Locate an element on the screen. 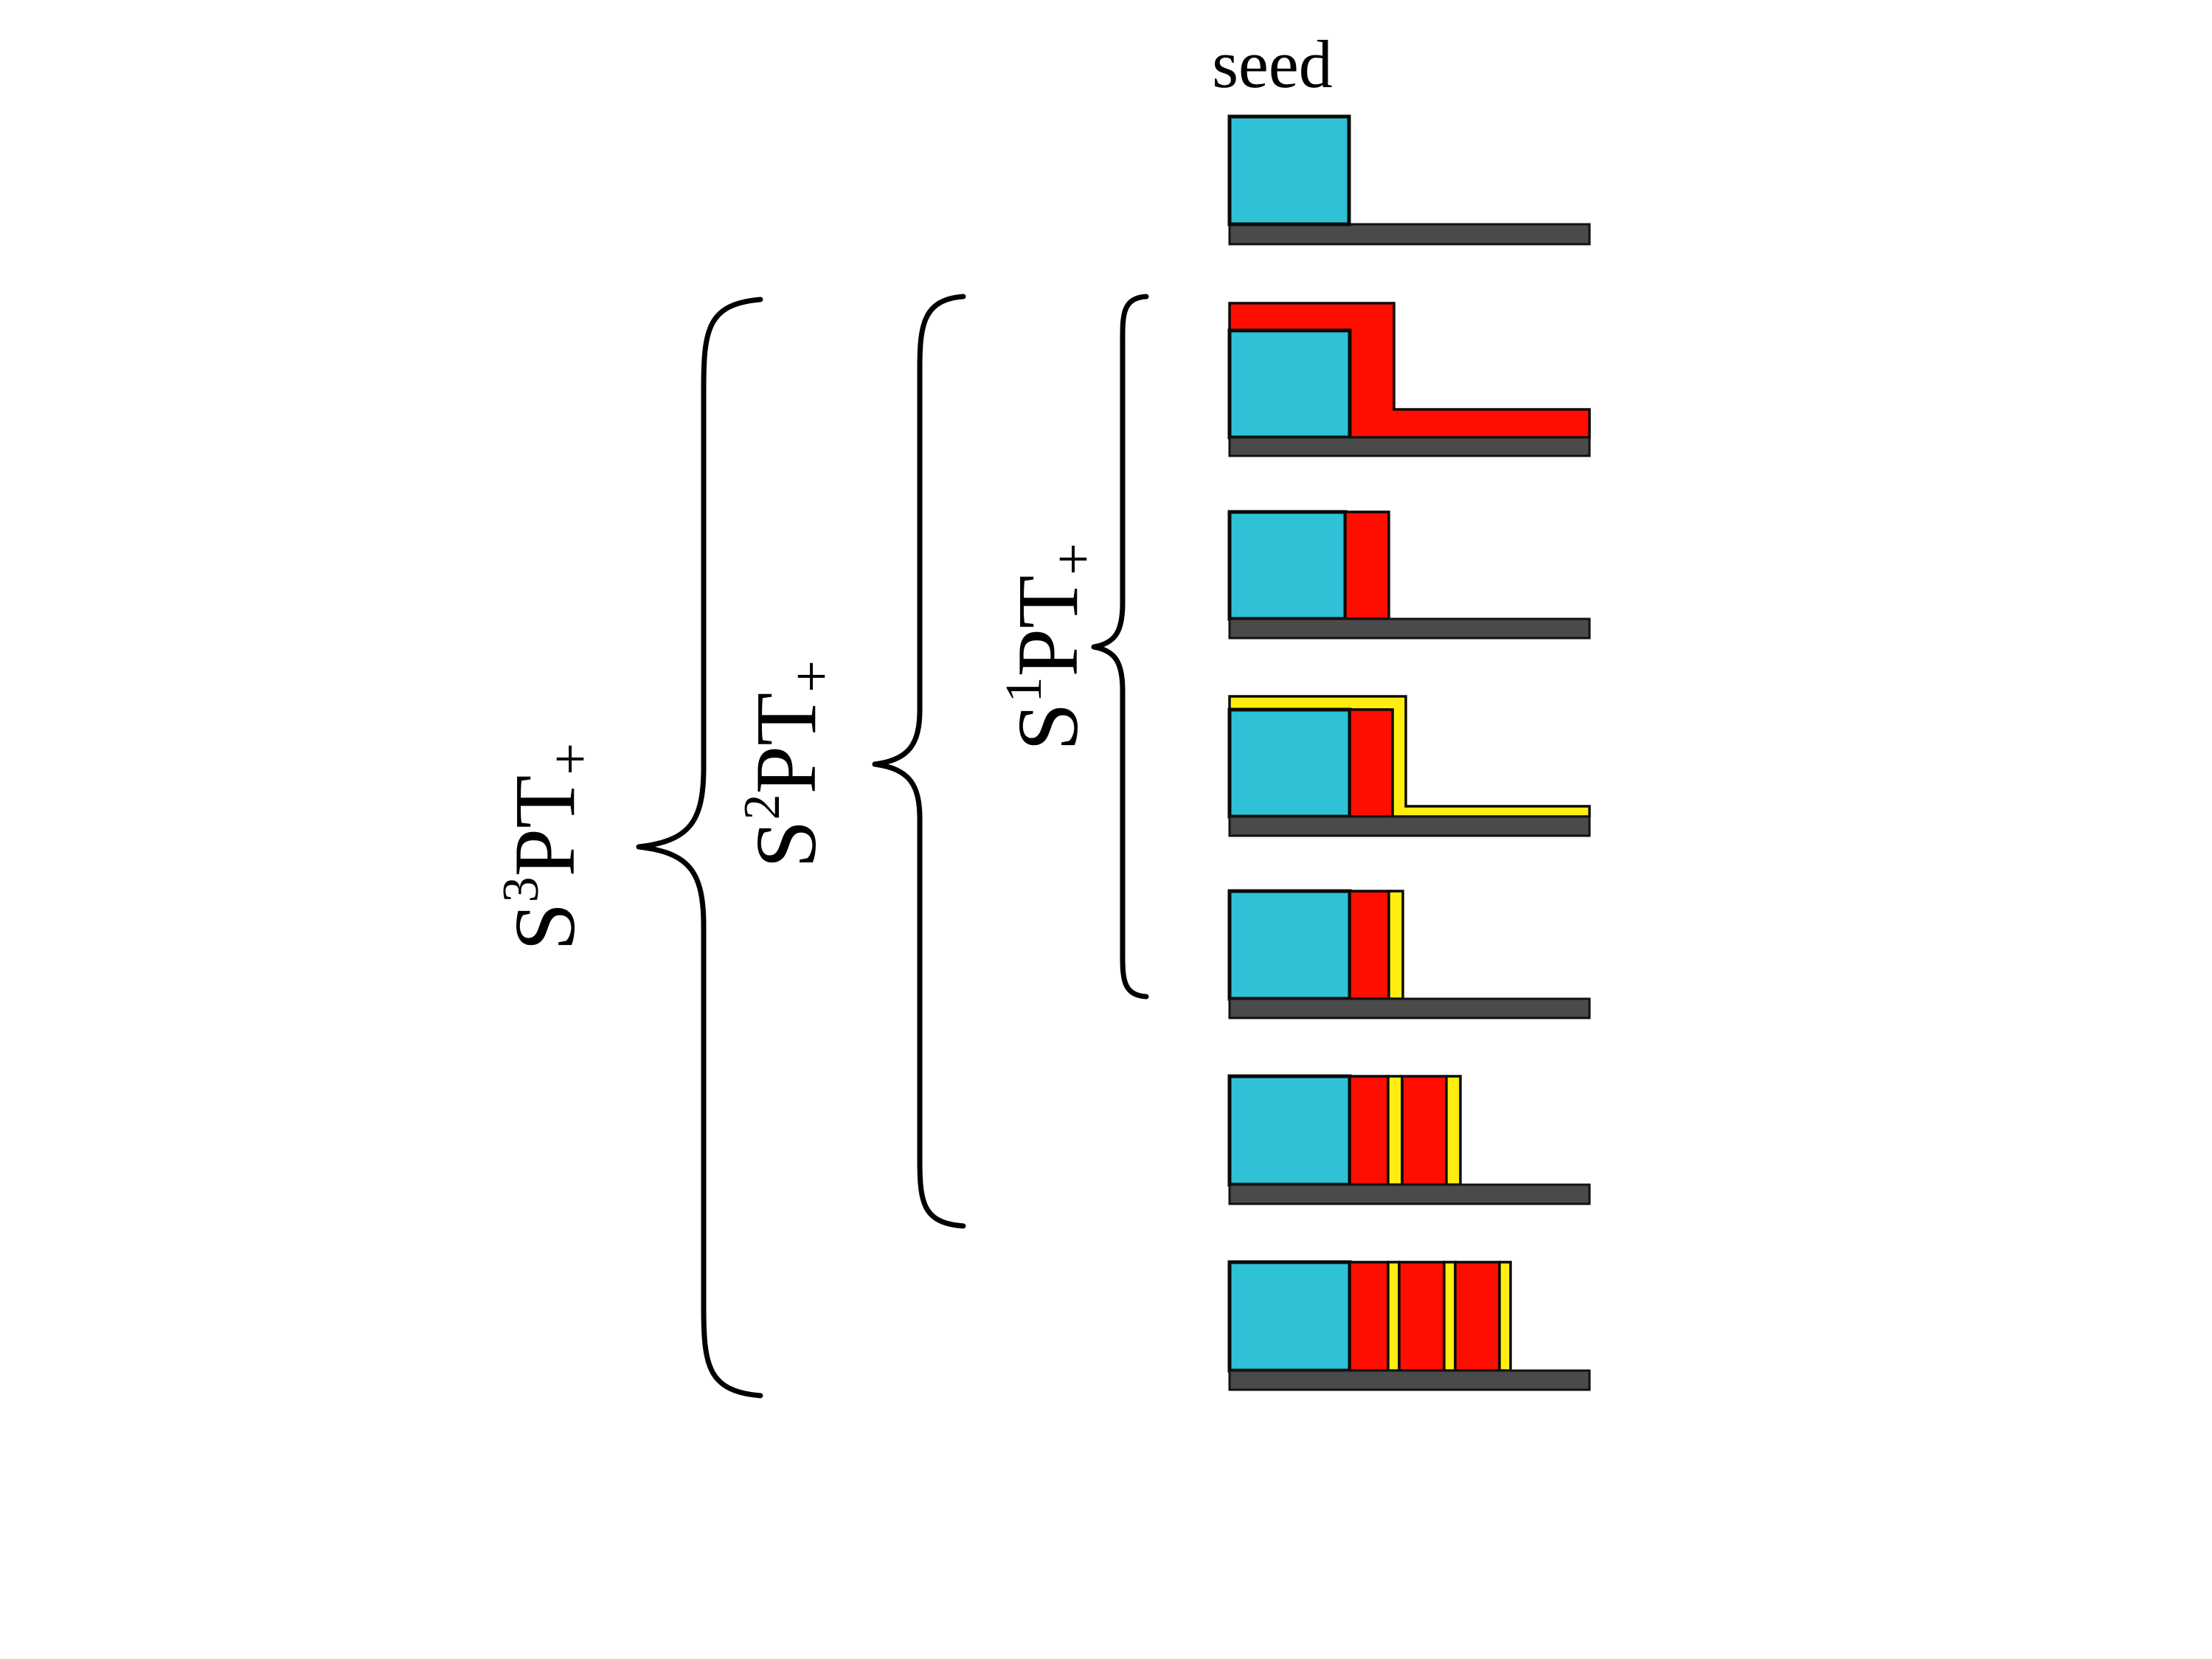 Image resolution: width=2212 pixels, height=1659 pixels. label-s1pt: S1PT+ is located at coordinates (1050, 647).